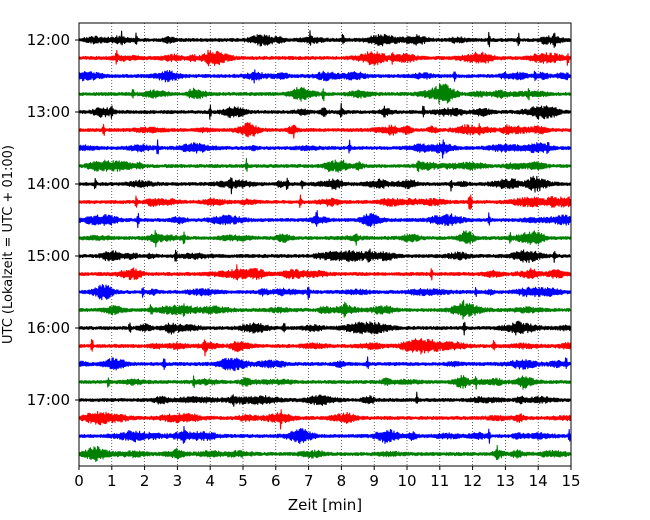 The image size is (650, 520). What do you see at coordinates (406, 481) in the screenshot?
I see `x-tick-label: 10` at bounding box center [406, 481].